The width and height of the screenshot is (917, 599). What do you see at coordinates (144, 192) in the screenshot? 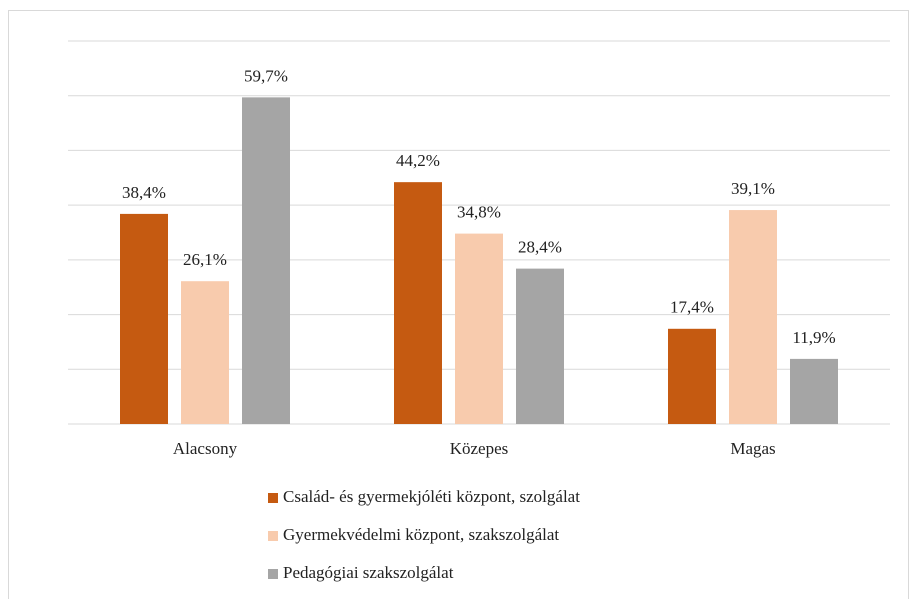
I see `data-label: 38,4%` at bounding box center [144, 192].